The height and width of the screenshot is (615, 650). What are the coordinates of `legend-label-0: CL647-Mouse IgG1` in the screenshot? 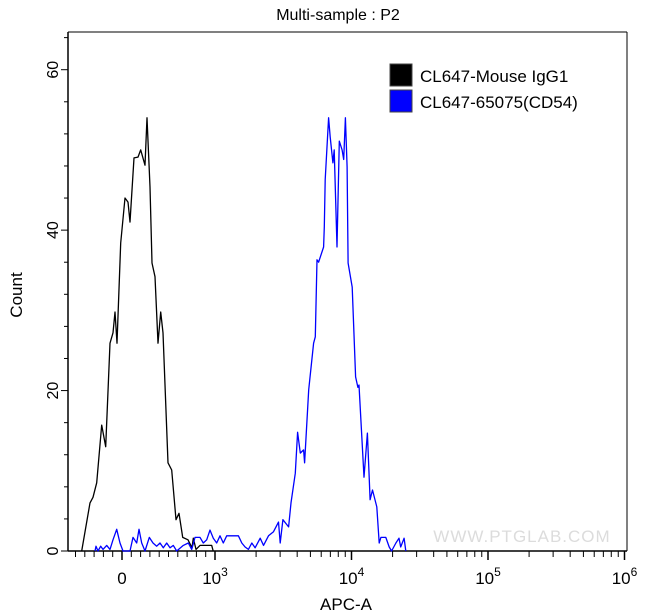 It's located at (494, 76).